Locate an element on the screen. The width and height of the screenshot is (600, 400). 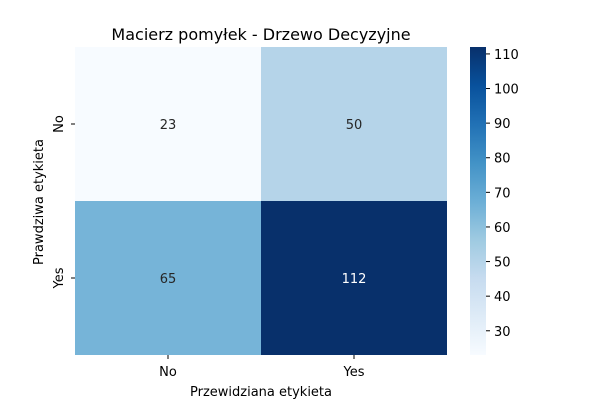
x-axis-label: Przewidziana etykieta is located at coordinates (261, 392).